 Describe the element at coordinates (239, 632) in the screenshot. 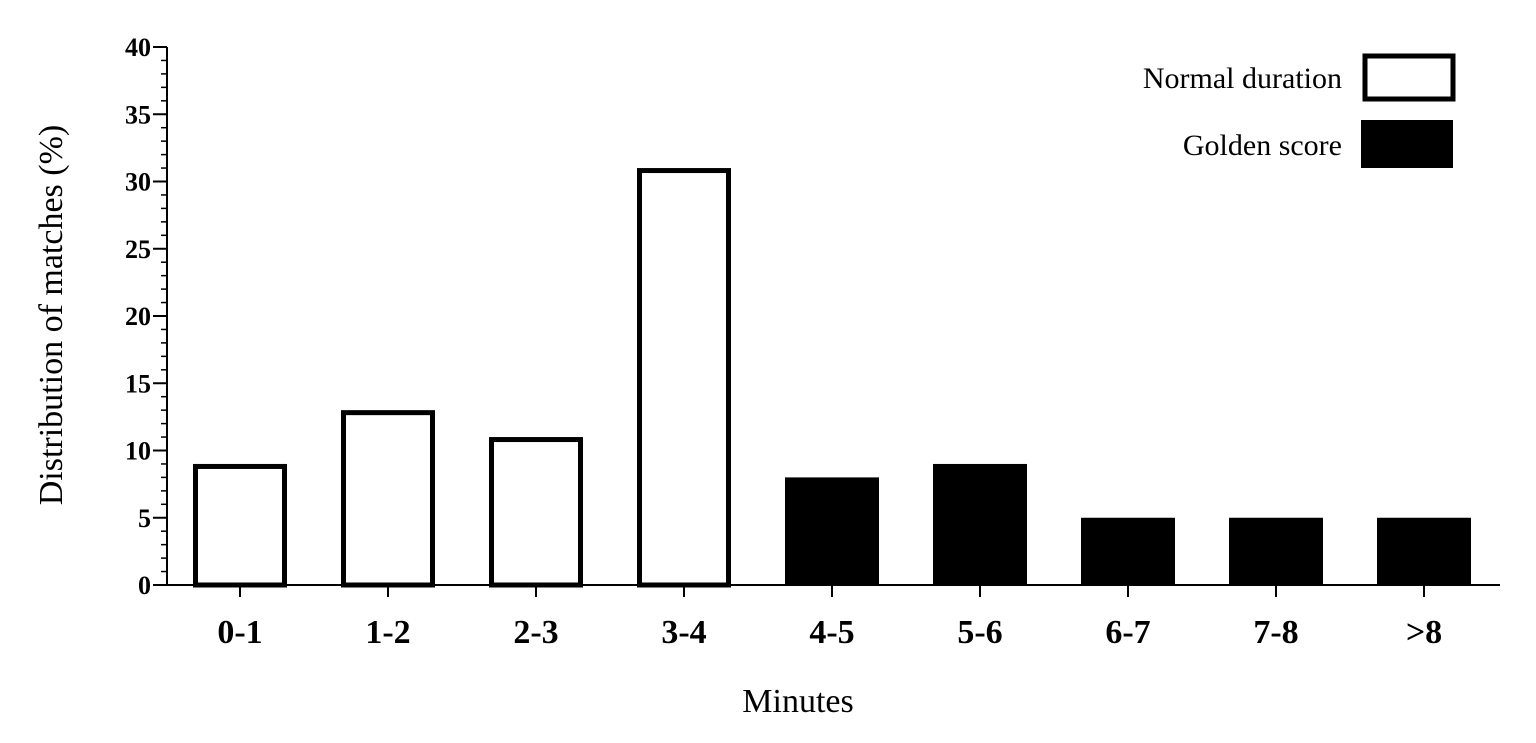

I see `x-tick-label: 0-1` at that location.